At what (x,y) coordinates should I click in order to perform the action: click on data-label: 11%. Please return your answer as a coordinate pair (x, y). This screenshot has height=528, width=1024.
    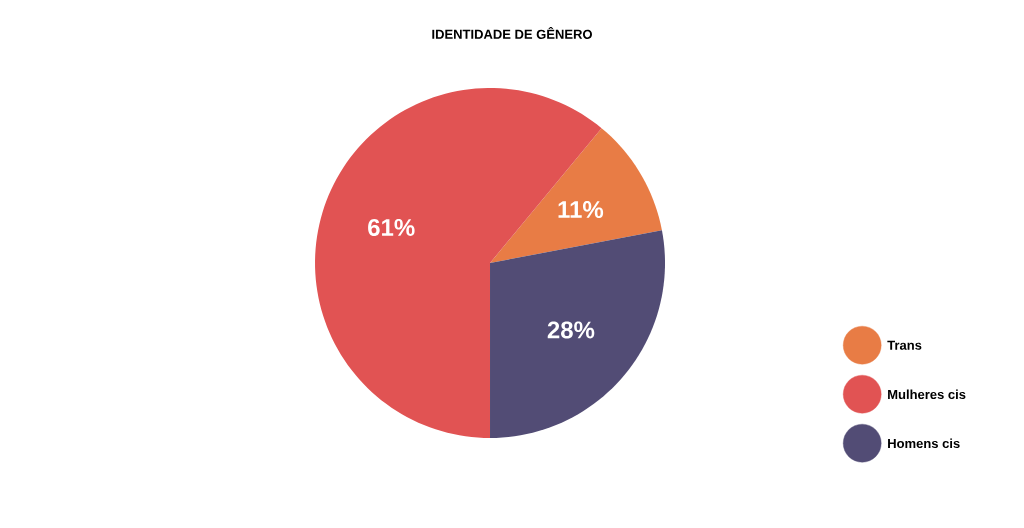
    Looking at the image, I should click on (581, 209).